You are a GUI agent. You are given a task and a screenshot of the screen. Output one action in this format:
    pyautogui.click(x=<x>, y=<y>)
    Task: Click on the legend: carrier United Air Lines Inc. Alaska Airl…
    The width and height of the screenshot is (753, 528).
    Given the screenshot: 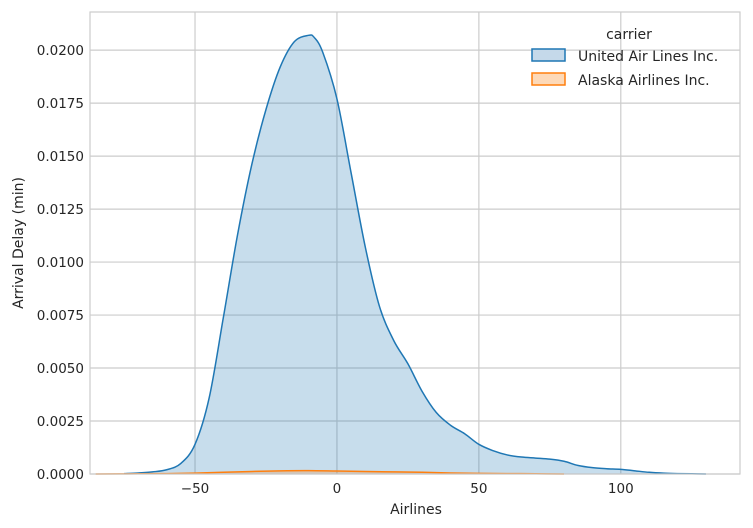 What is the action you would take?
    pyautogui.click(x=624, y=58)
    